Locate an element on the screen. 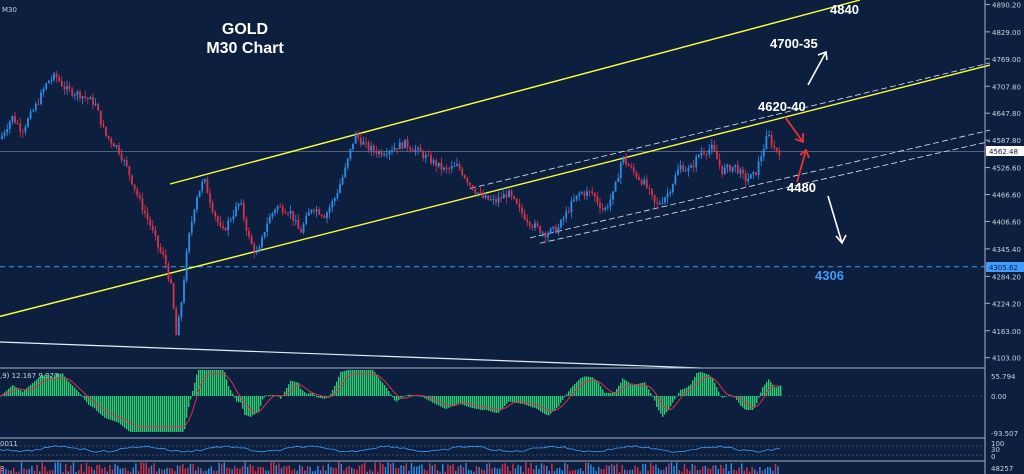  price-tick-label: 4587.80 is located at coordinates (1006, 141).